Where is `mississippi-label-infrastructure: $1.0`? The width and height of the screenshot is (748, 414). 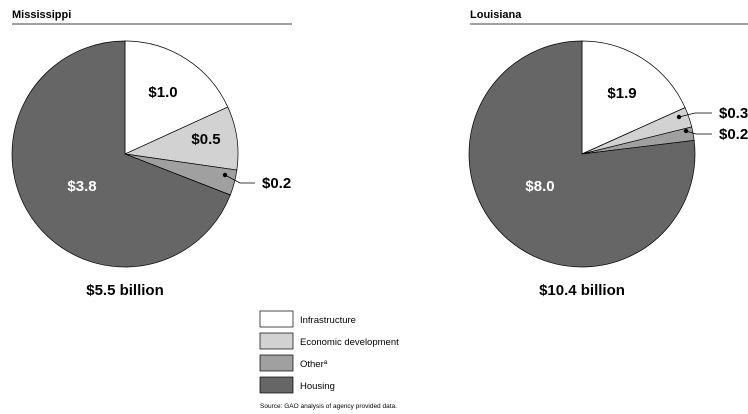 mississippi-label-infrastructure: $1.0 is located at coordinates (162, 92).